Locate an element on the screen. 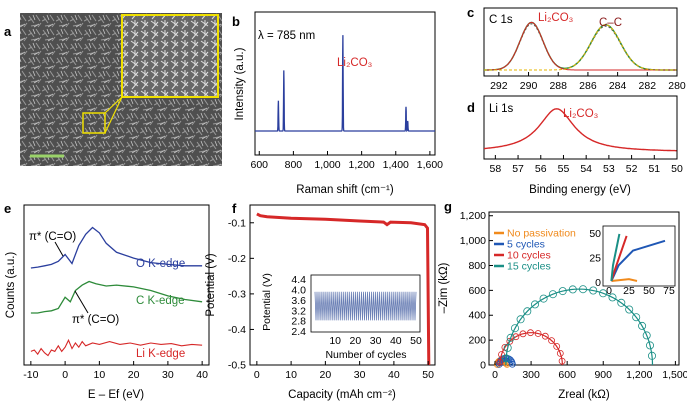 This screenshot has height=409, width=687. panel-b-frame is located at coordinates (345, 83).